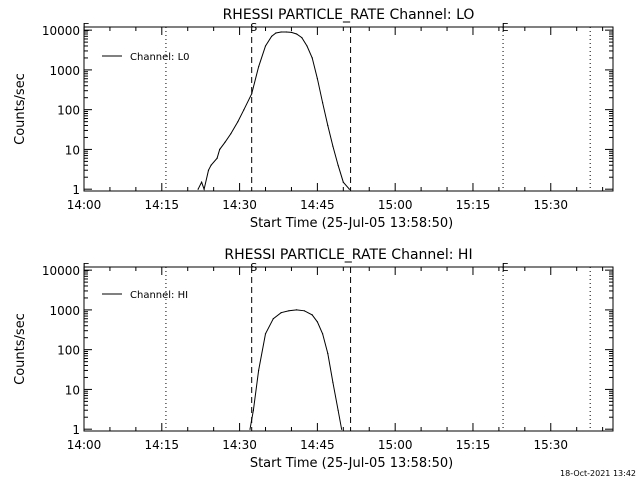 The height and width of the screenshot is (480, 640). Describe the element at coordinates (349, 15) in the screenshot. I see `chart-title: RHESSI PARTICLE_RATE Channel: LO` at that location.